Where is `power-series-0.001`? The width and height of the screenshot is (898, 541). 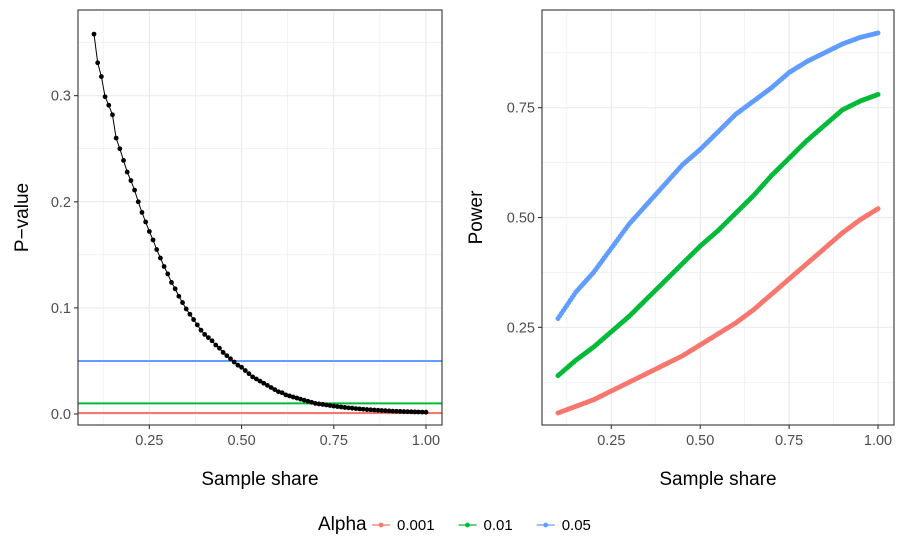 power-series-0.001 is located at coordinates (718, 311).